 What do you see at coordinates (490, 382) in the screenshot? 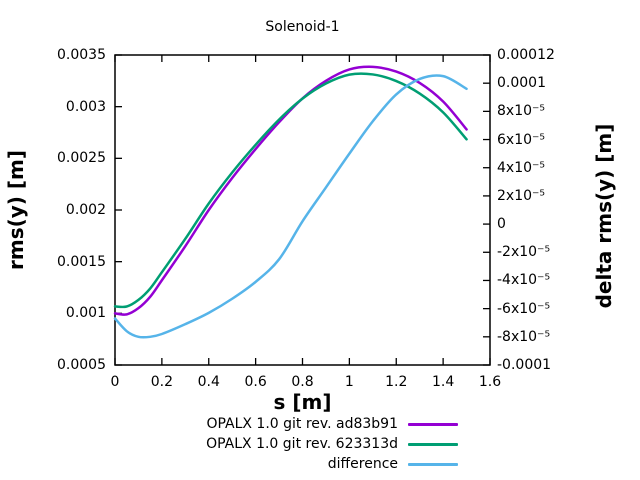
I see `x-tick-label: 1.6` at bounding box center [490, 382].